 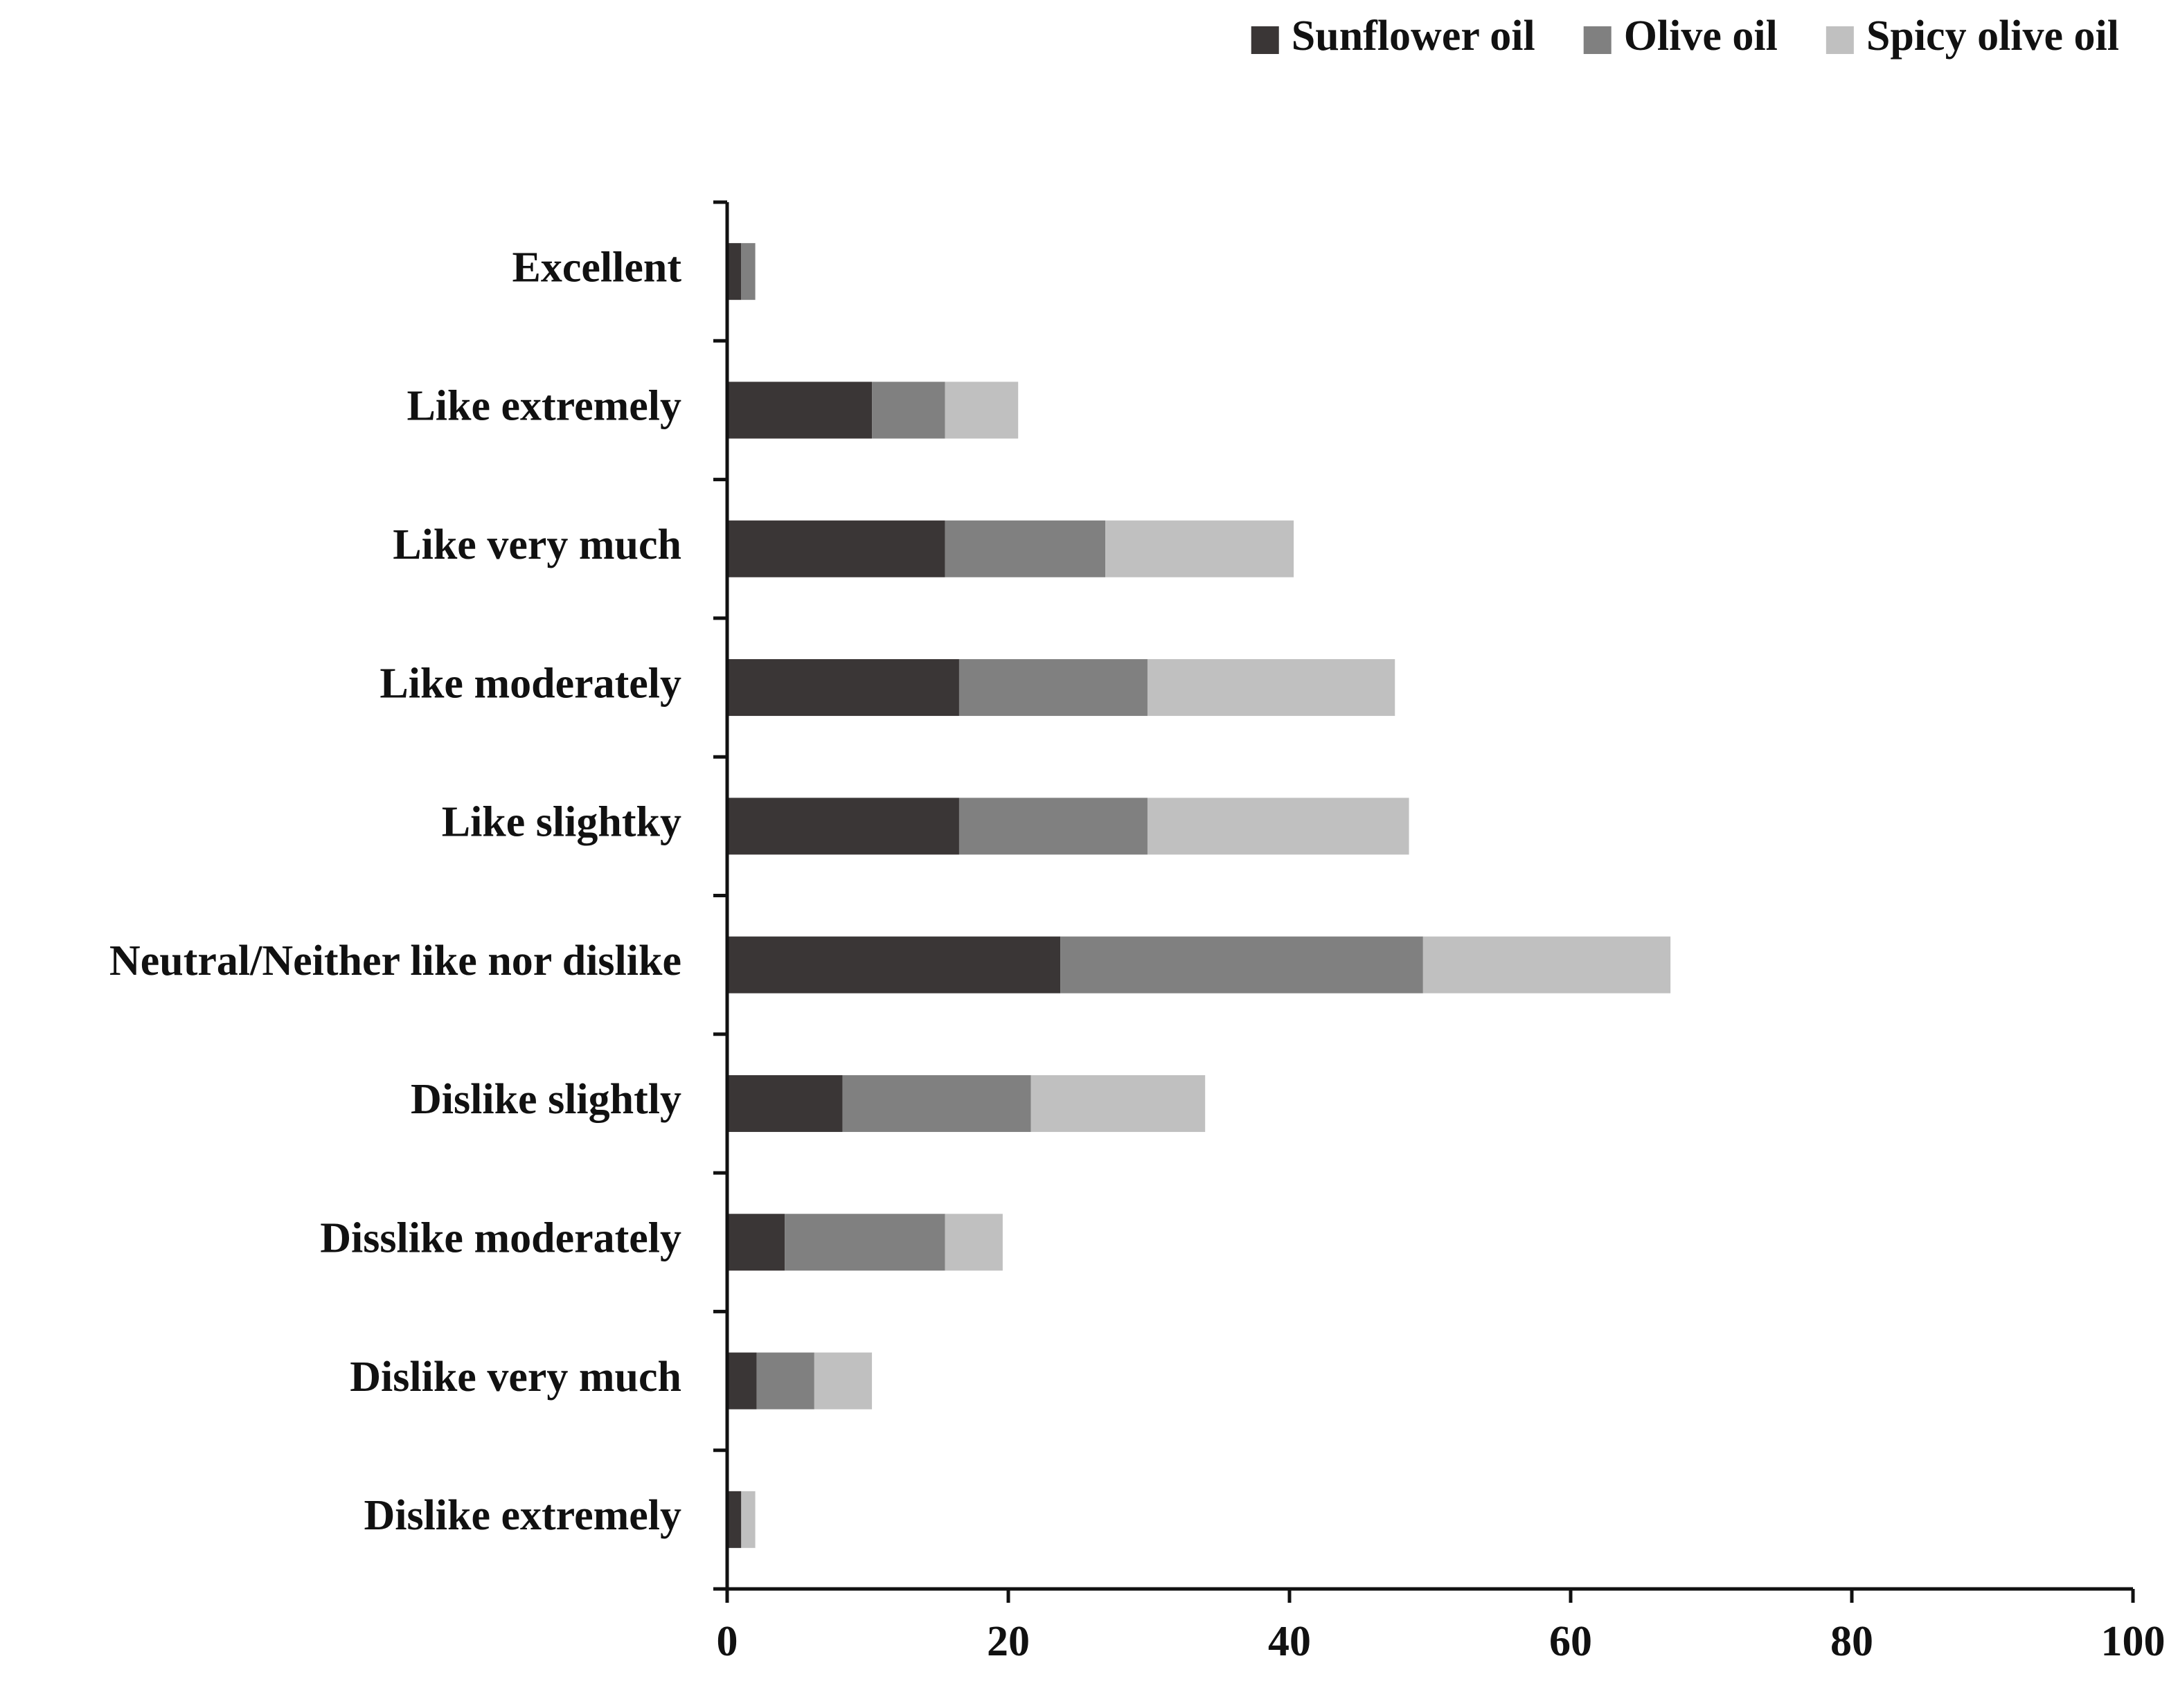 I want to click on y-tick-label: Disslike moderately, so click(x=501, y=1237).